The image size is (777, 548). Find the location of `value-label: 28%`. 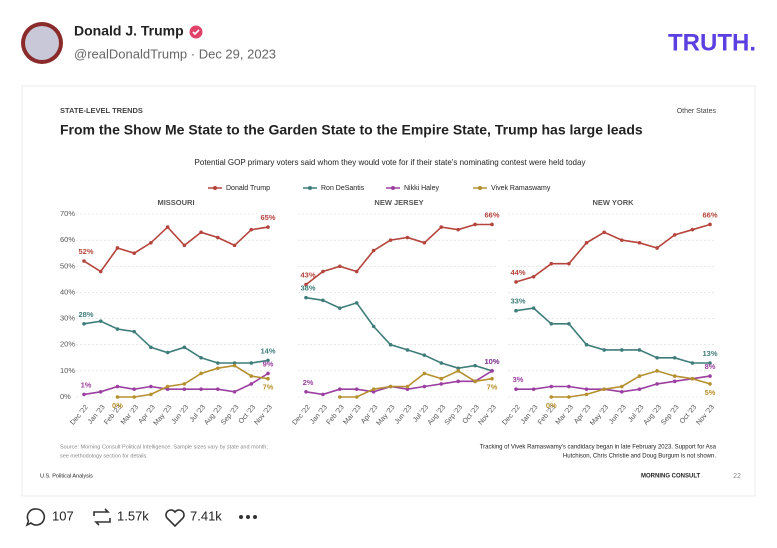

value-label: 28% is located at coordinates (85, 314).